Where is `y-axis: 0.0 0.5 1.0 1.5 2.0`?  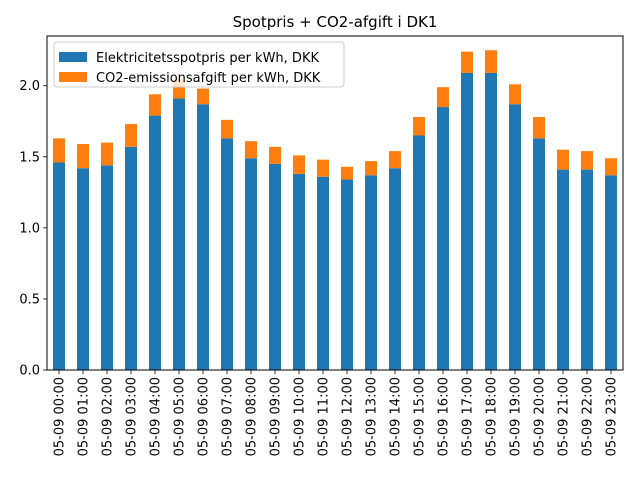 y-axis: 0.0 0.5 1.0 1.5 2.0 is located at coordinates (33, 229).